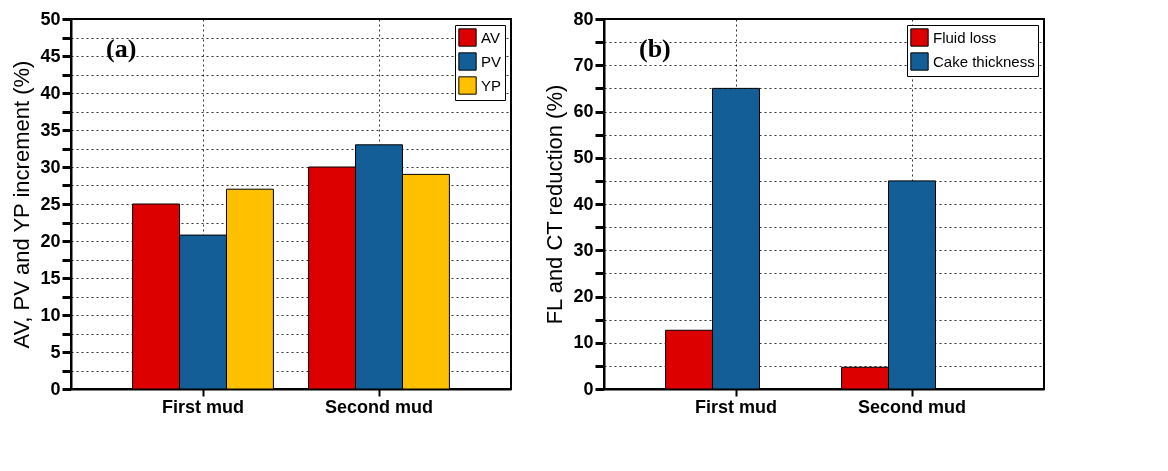  I want to click on y-tick-label: 70, so click(583, 64).